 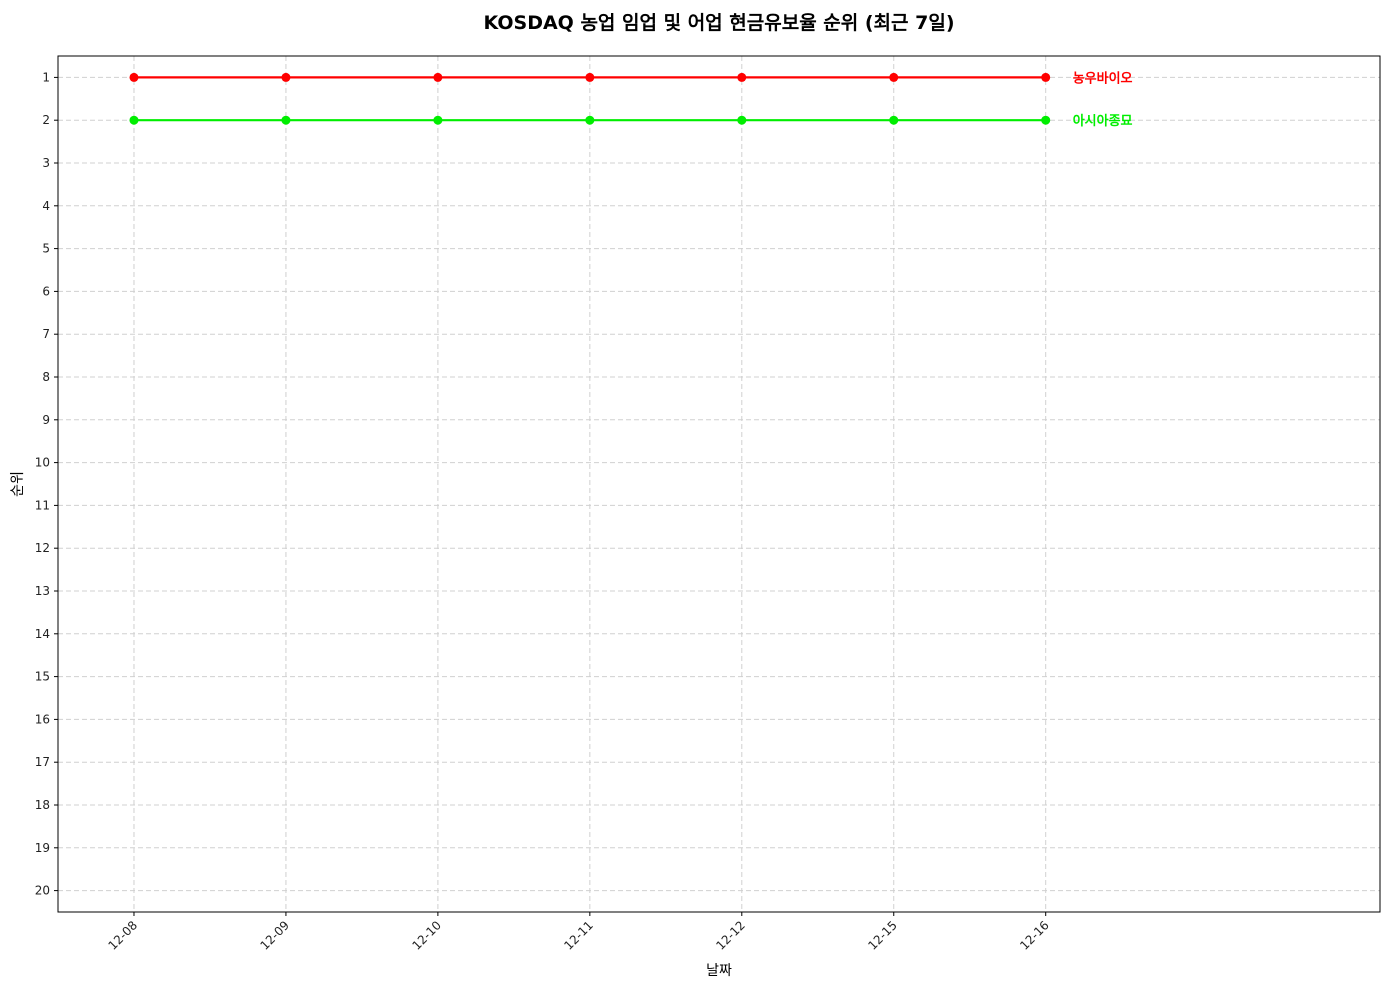 What do you see at coordinates (46, 249) in the screenshot?
I see `y-tick-label: 5` at bounding box center [46, 249].